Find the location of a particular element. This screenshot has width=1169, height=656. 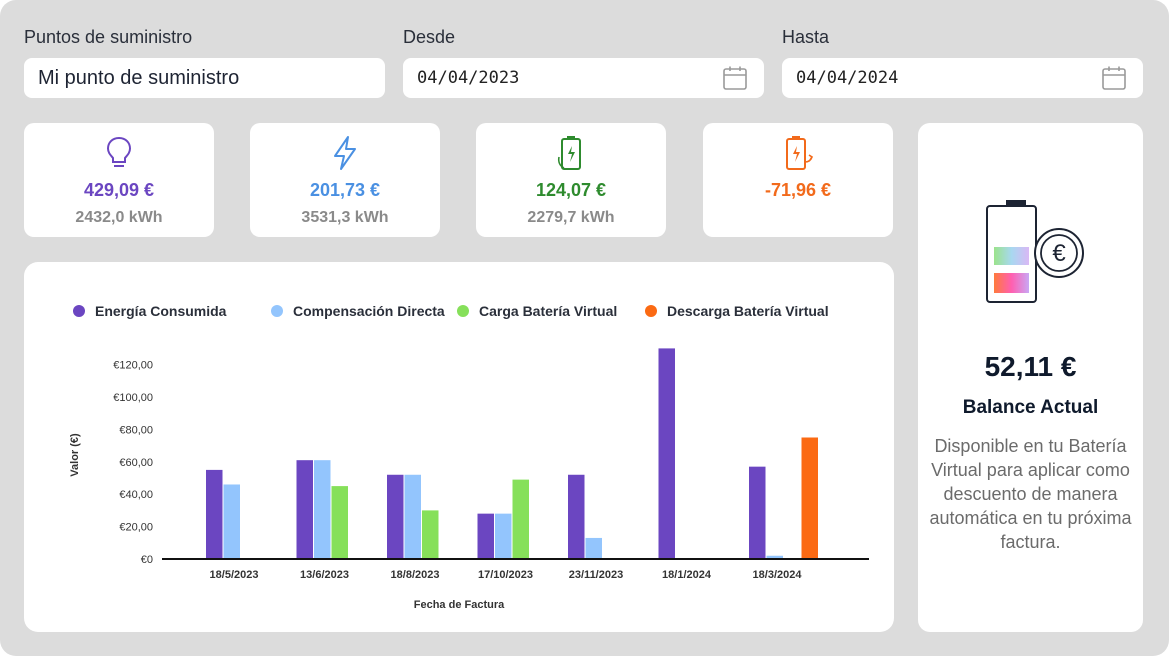

y-tick-label: €40,00 is located at coordinates (136, 495).